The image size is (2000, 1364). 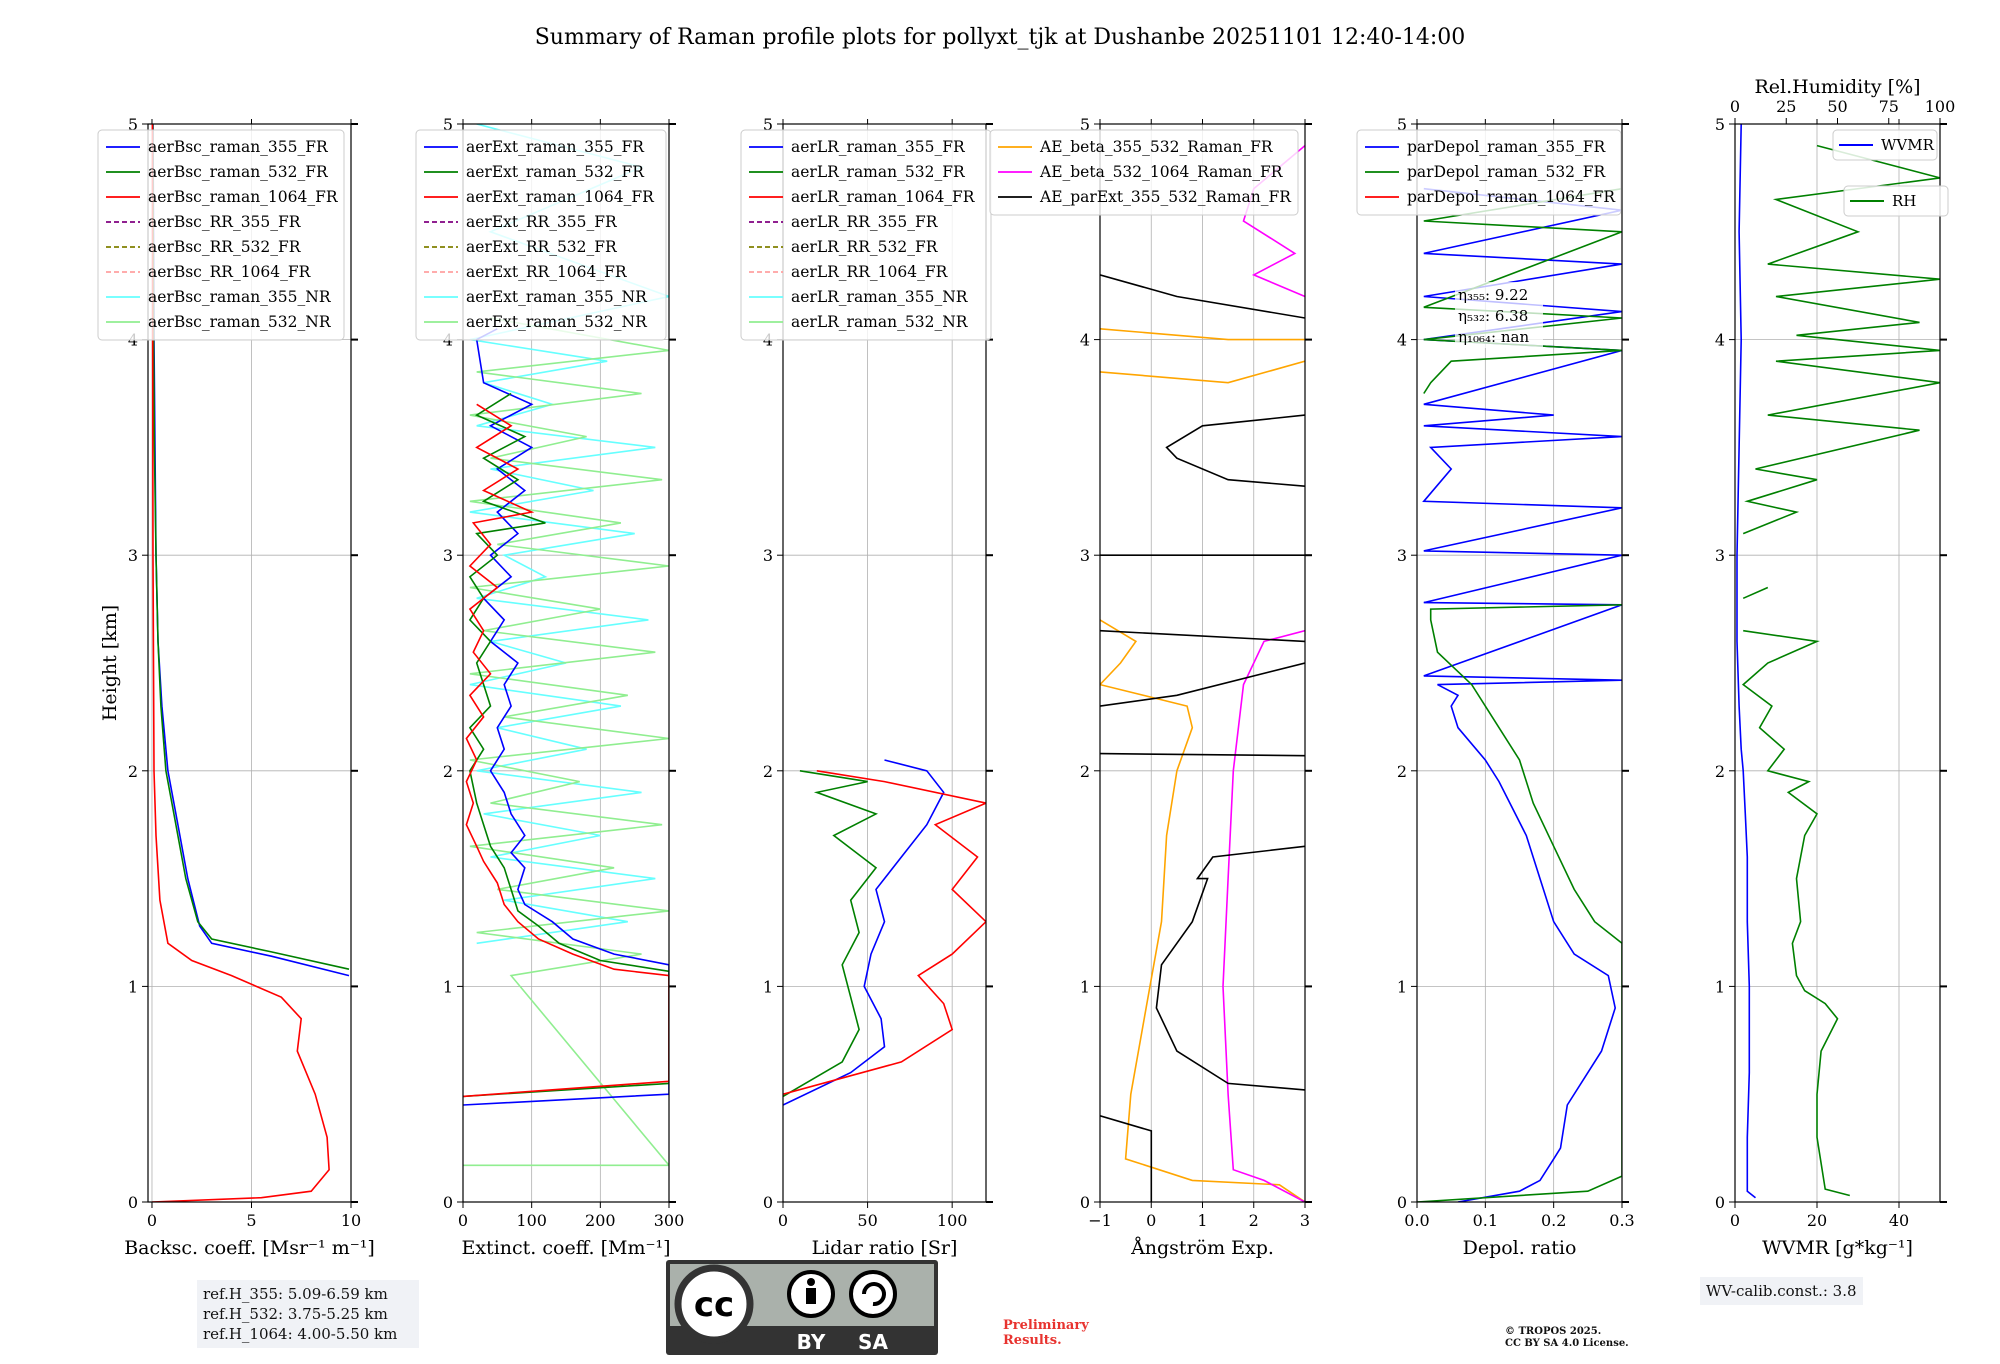 What do you see at coordinates (883, 197) in the screenshot?
I see `legend-entry: aerLR_raman_1064_FR` at bounding box center [883, 197].